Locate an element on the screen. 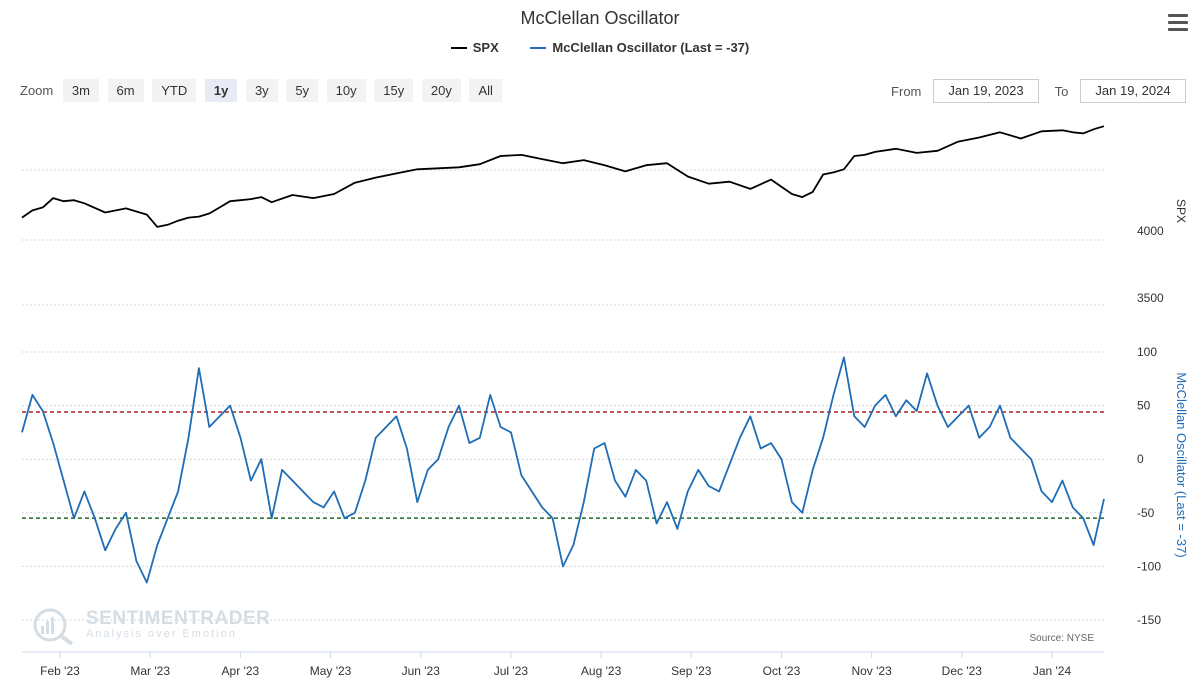 This screenshot has width=1200, height=695. zoom-label: Zoom is located at coordinates (37, 90).